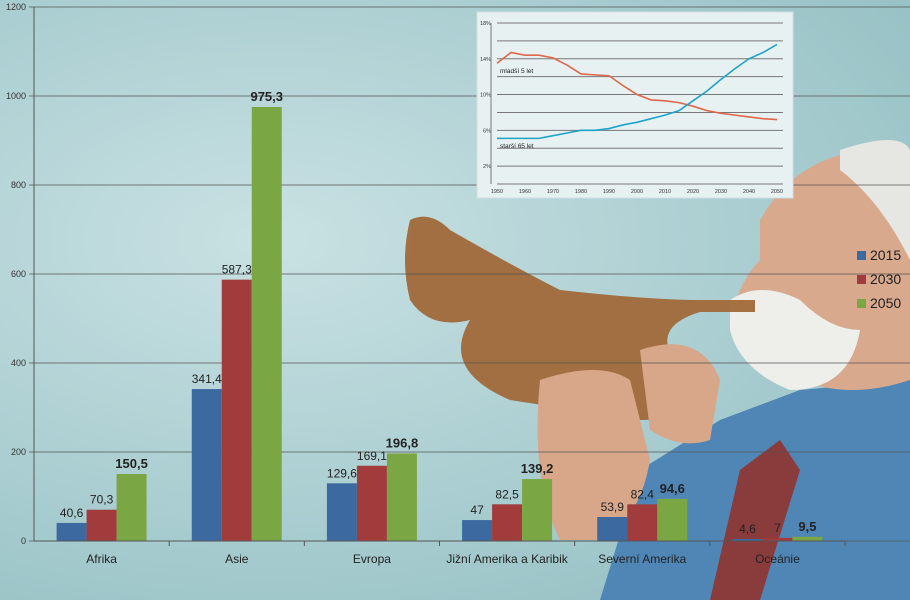 The image size is (910, 600). Describe the element at coordinates (517, 146) in the screenshot. I see `inset-series-label: starší 65 let` at that location.